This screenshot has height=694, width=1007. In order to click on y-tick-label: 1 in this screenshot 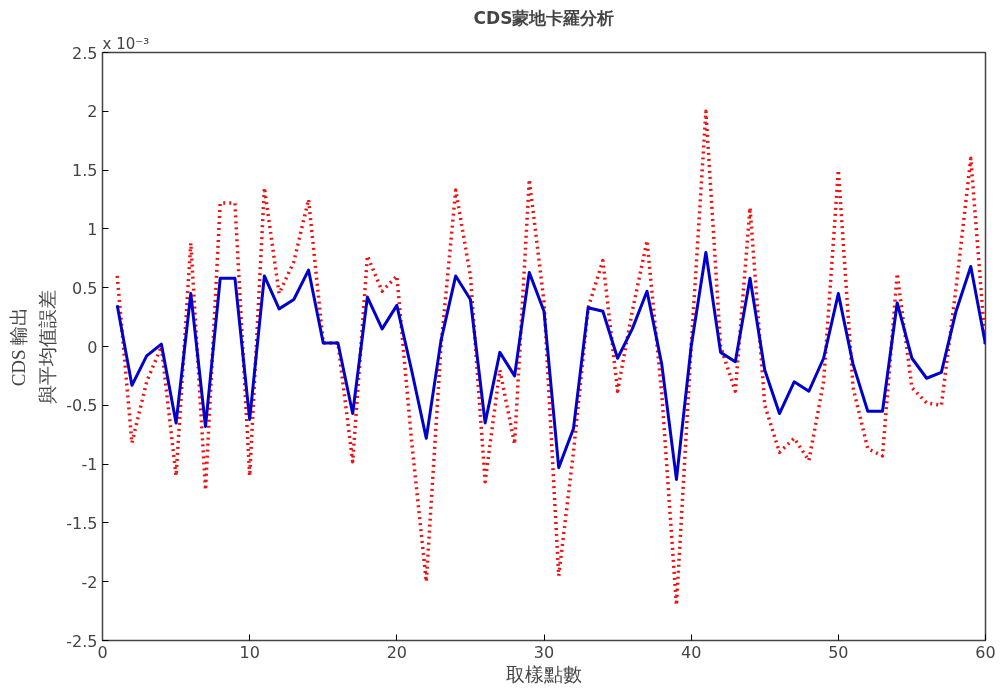, I will do `click(92, 229)`.